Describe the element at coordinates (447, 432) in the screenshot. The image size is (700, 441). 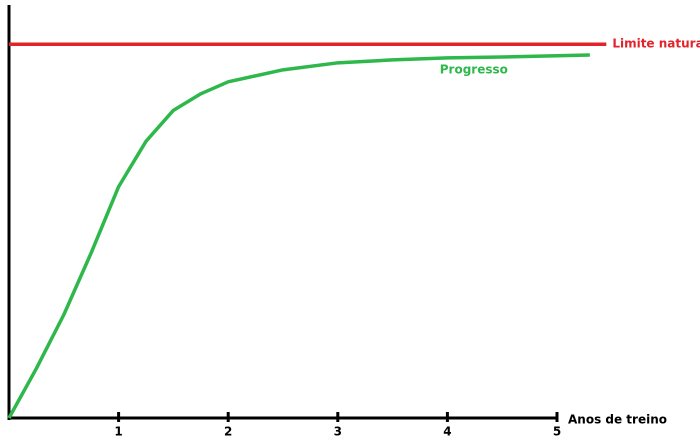
I see `x-tick-label: 4` at that location.